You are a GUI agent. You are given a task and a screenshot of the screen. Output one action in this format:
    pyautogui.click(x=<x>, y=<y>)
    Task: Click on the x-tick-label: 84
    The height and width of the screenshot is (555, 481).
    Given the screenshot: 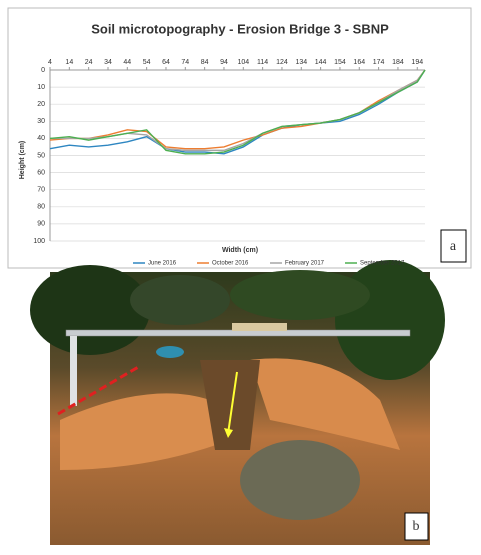 What is the action you would take?
    pyautogui.click(x=205, y=62)
    